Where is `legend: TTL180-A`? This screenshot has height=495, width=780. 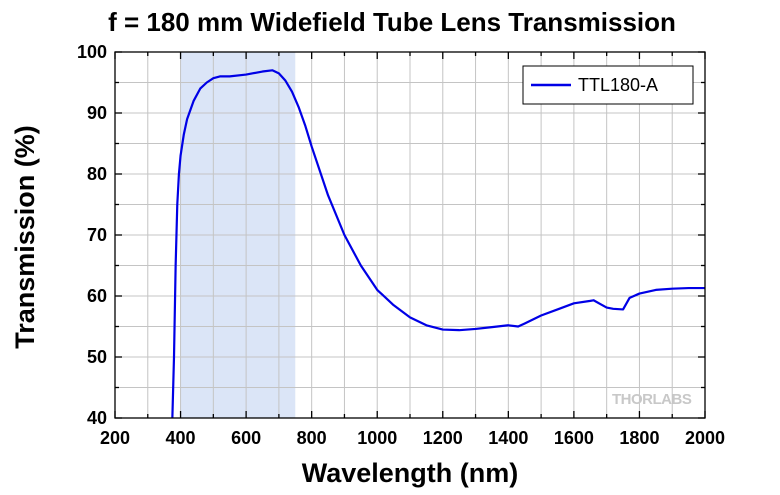
legend: TTL180-A is located at coordinates (608, 85).